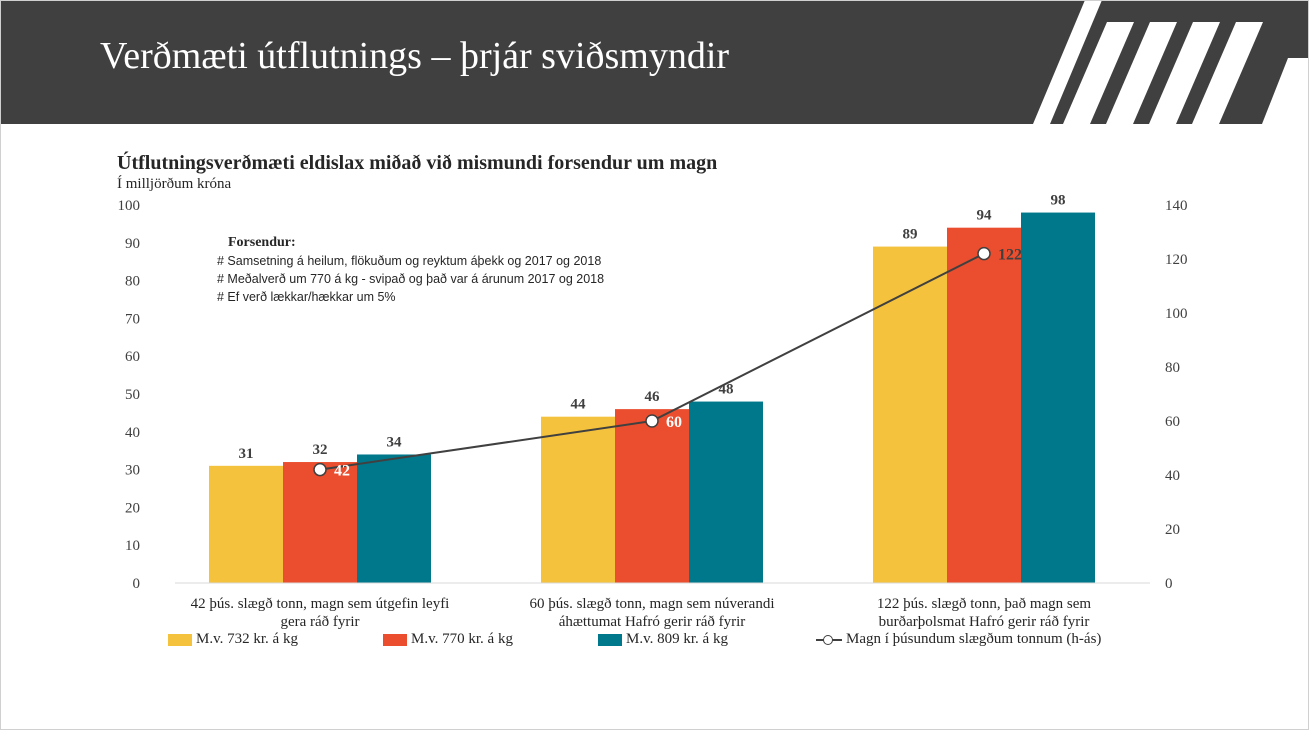 The height and width of the screenshot is (730, 1309). I want to click on legend-item: Magn í þúsundum slægðum tonnum (h-ás), so click(958, 639).